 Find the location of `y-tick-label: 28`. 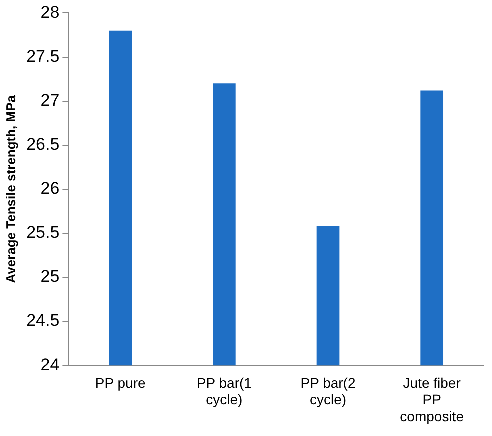

y-tick-label: 28 is located at coordinates (50, 12).